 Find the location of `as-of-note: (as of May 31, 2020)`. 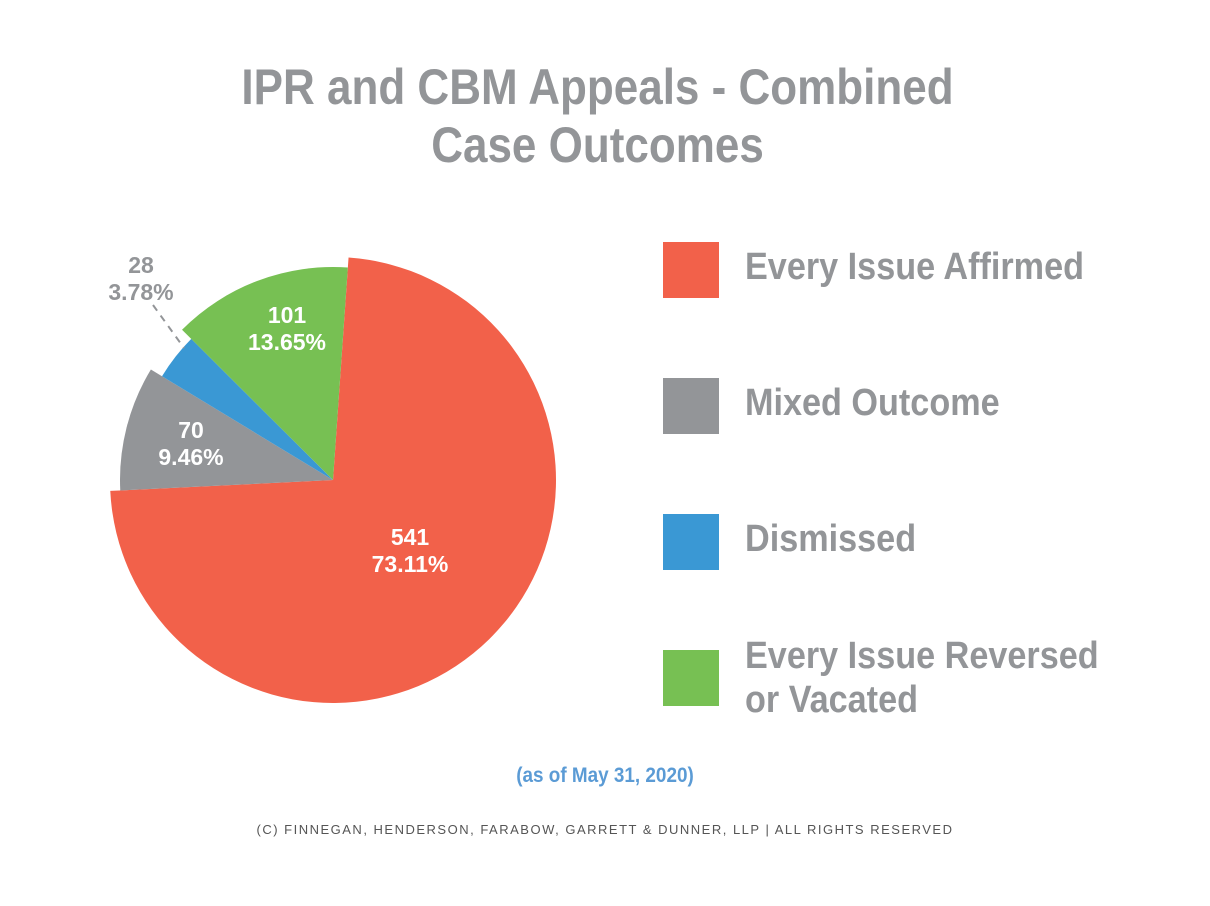

as-of-note: (as of May 31, 2020) is located at coordinates (605, 775).